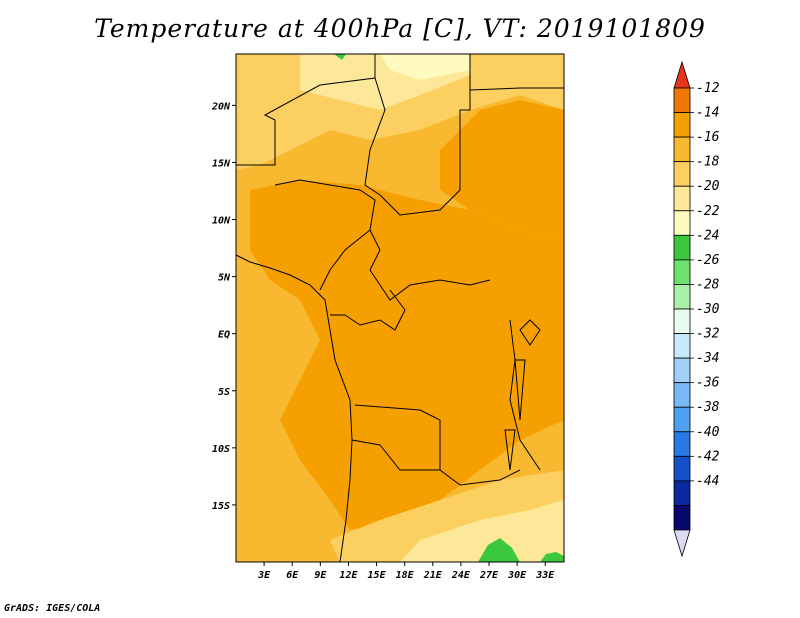  Describe the element at coordinates (292, 575) in the screenshot. I see `x-tick-label-1: 6E` at that location.